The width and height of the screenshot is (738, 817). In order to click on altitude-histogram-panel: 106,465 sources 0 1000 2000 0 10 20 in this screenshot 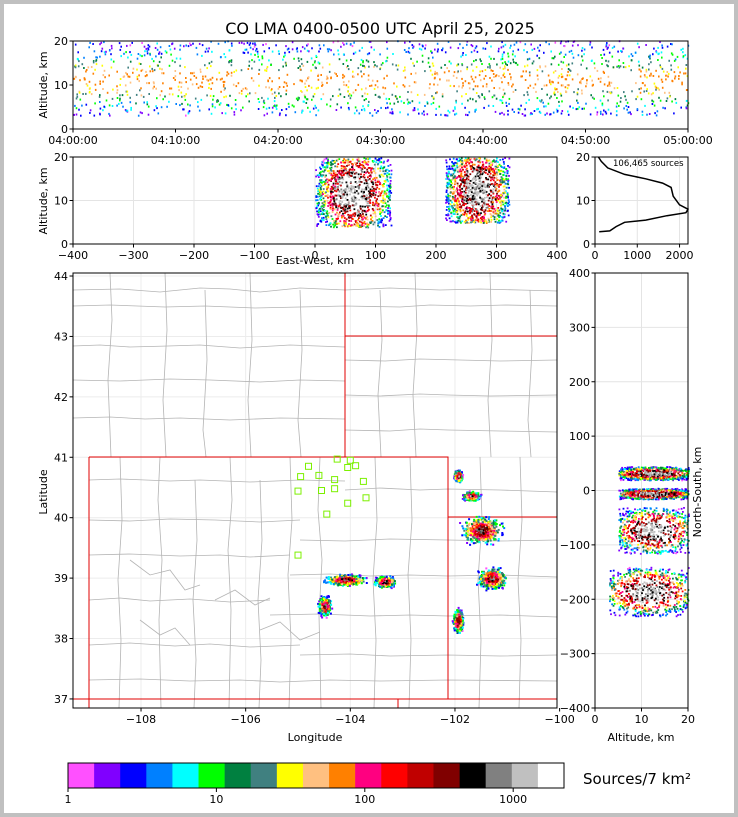, I will do `click(635, 206)`.